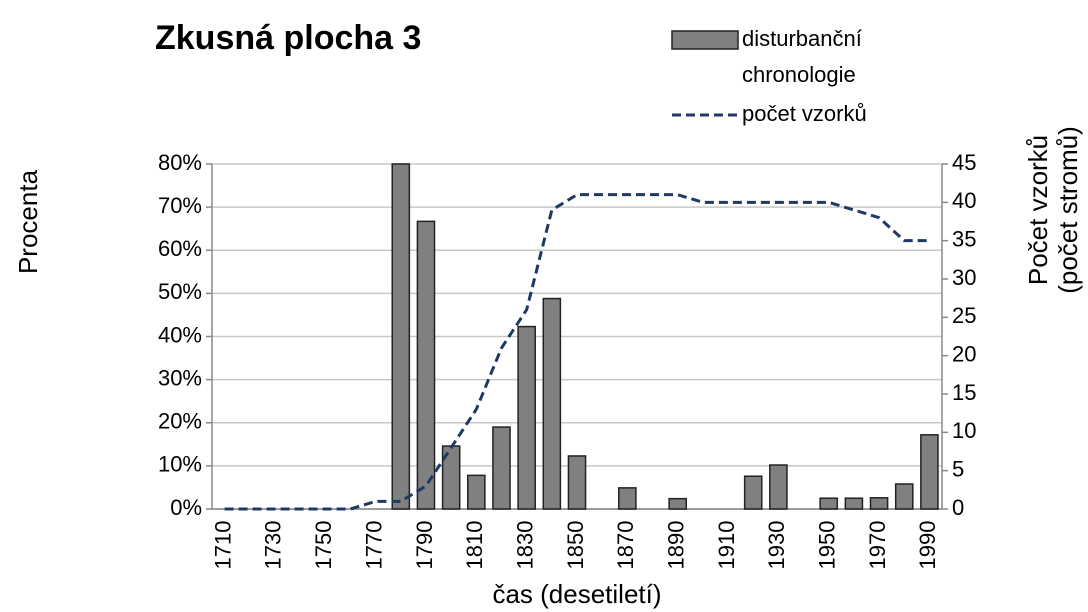 The image size is (1088, 612). I want to click on legend-label: počet vzorků, so click(804, 113).